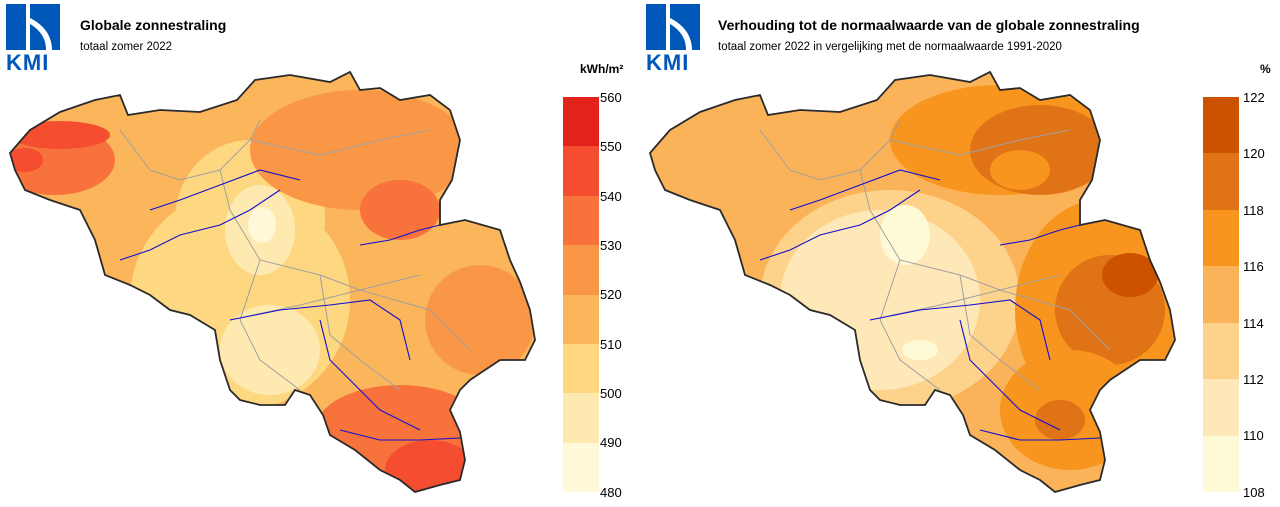 The width and height of the screenshot is (1280, 507). What do you see at coordinates (602, 69) in the screenshot?
I see `legend-unit: kWh/m²` at bounding box center [602, 69].